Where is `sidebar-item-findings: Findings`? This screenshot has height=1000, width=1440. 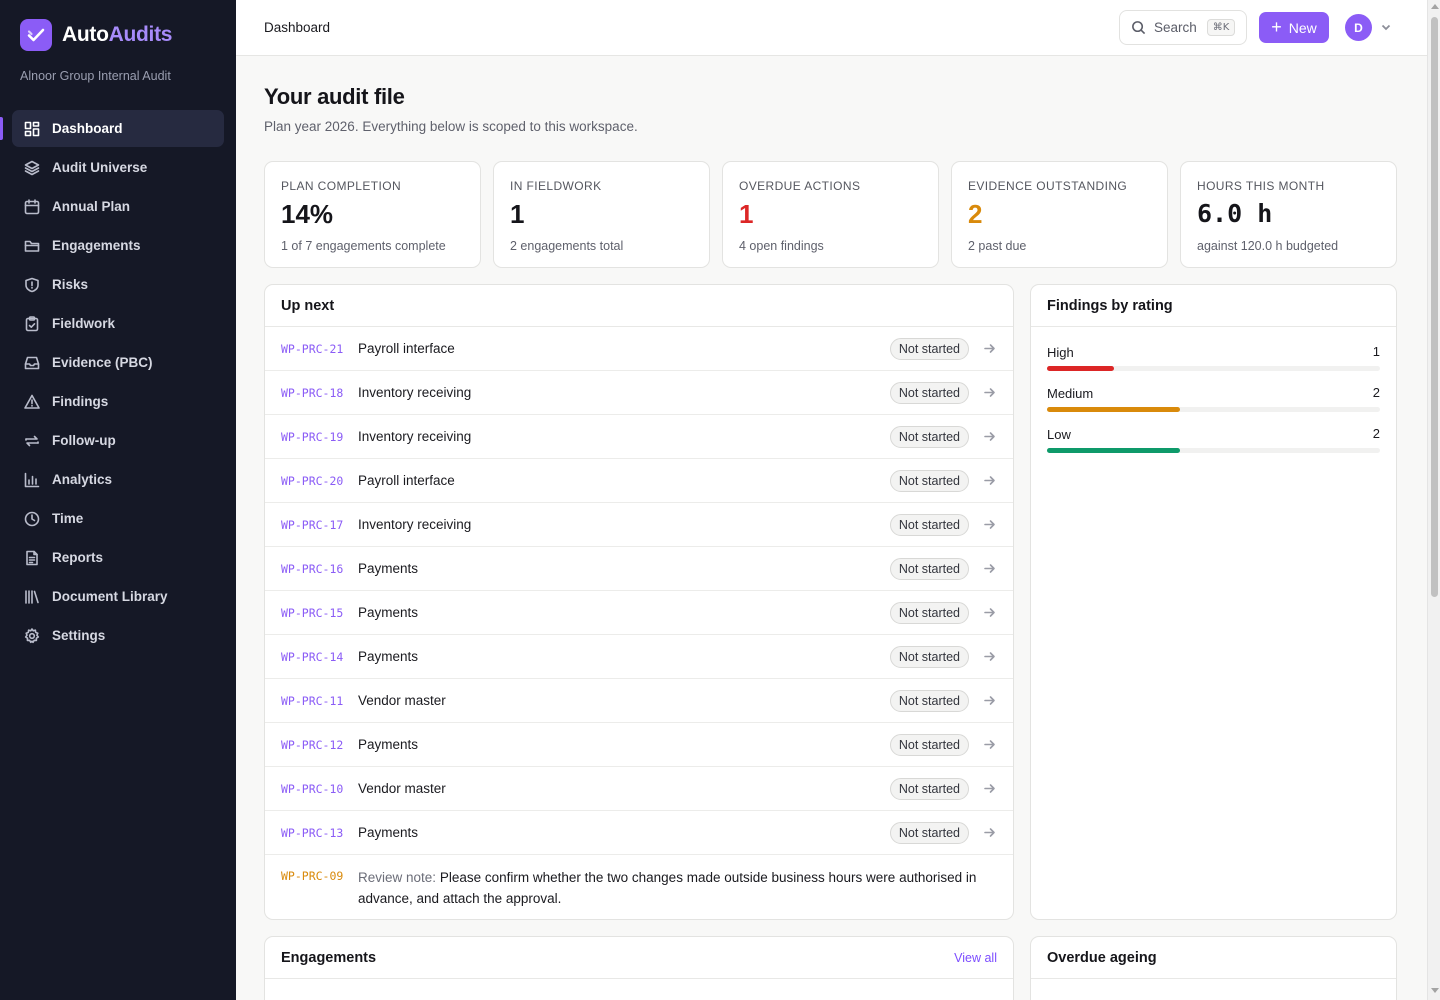
sidebar-item-findings: Findings is located at coordinates (118, 401).